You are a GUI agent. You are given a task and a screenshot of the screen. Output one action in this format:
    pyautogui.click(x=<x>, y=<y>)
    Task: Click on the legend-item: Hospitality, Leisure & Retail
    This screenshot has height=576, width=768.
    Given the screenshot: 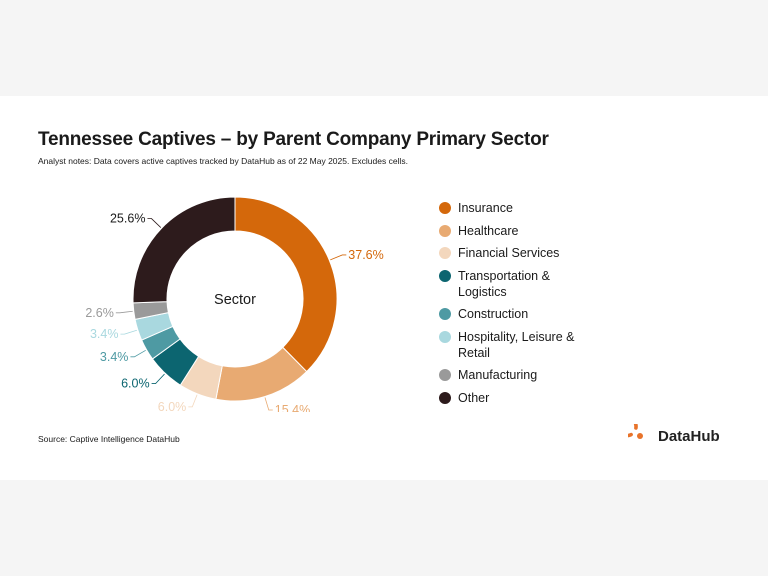 What is the action you would take?
    pyautogui.click(x=539, y=345)
    